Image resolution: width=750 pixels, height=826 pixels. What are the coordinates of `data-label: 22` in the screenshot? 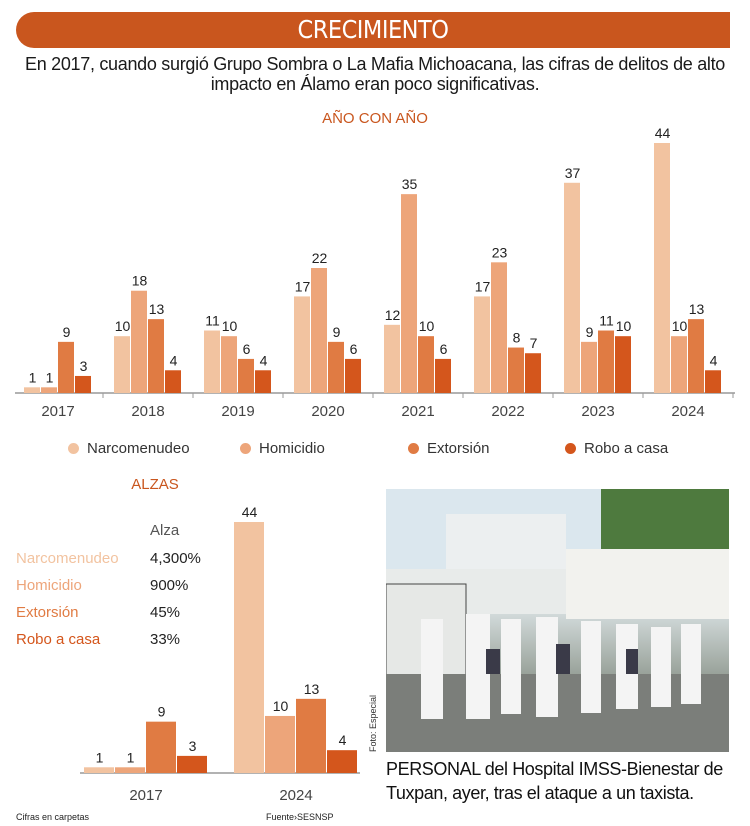 It's located at (320, 258).